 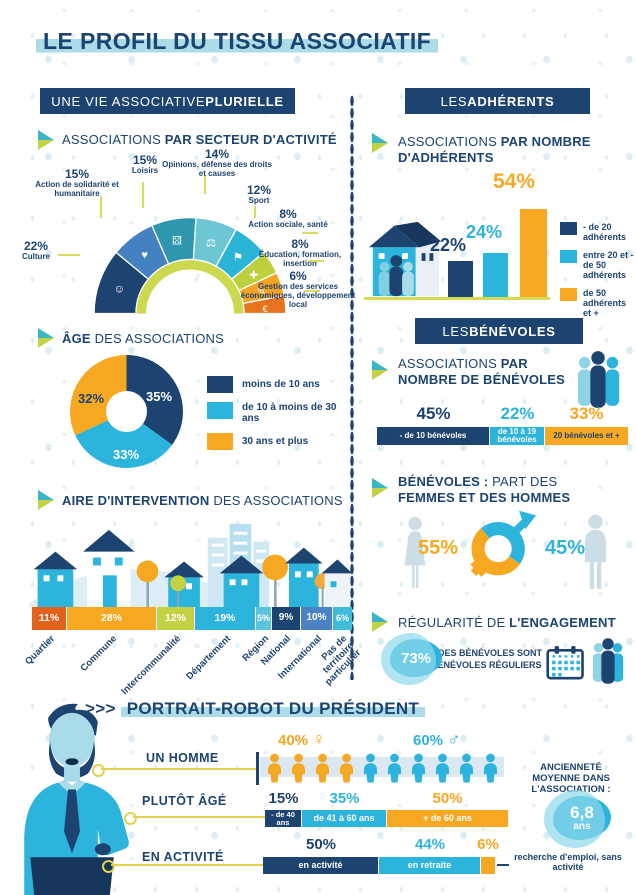 What do you see at coordinates (517, 436) in the screenshot?
I see `bar-segment: de 10 à 19 bénévoles` at bounding box center [517, 436].